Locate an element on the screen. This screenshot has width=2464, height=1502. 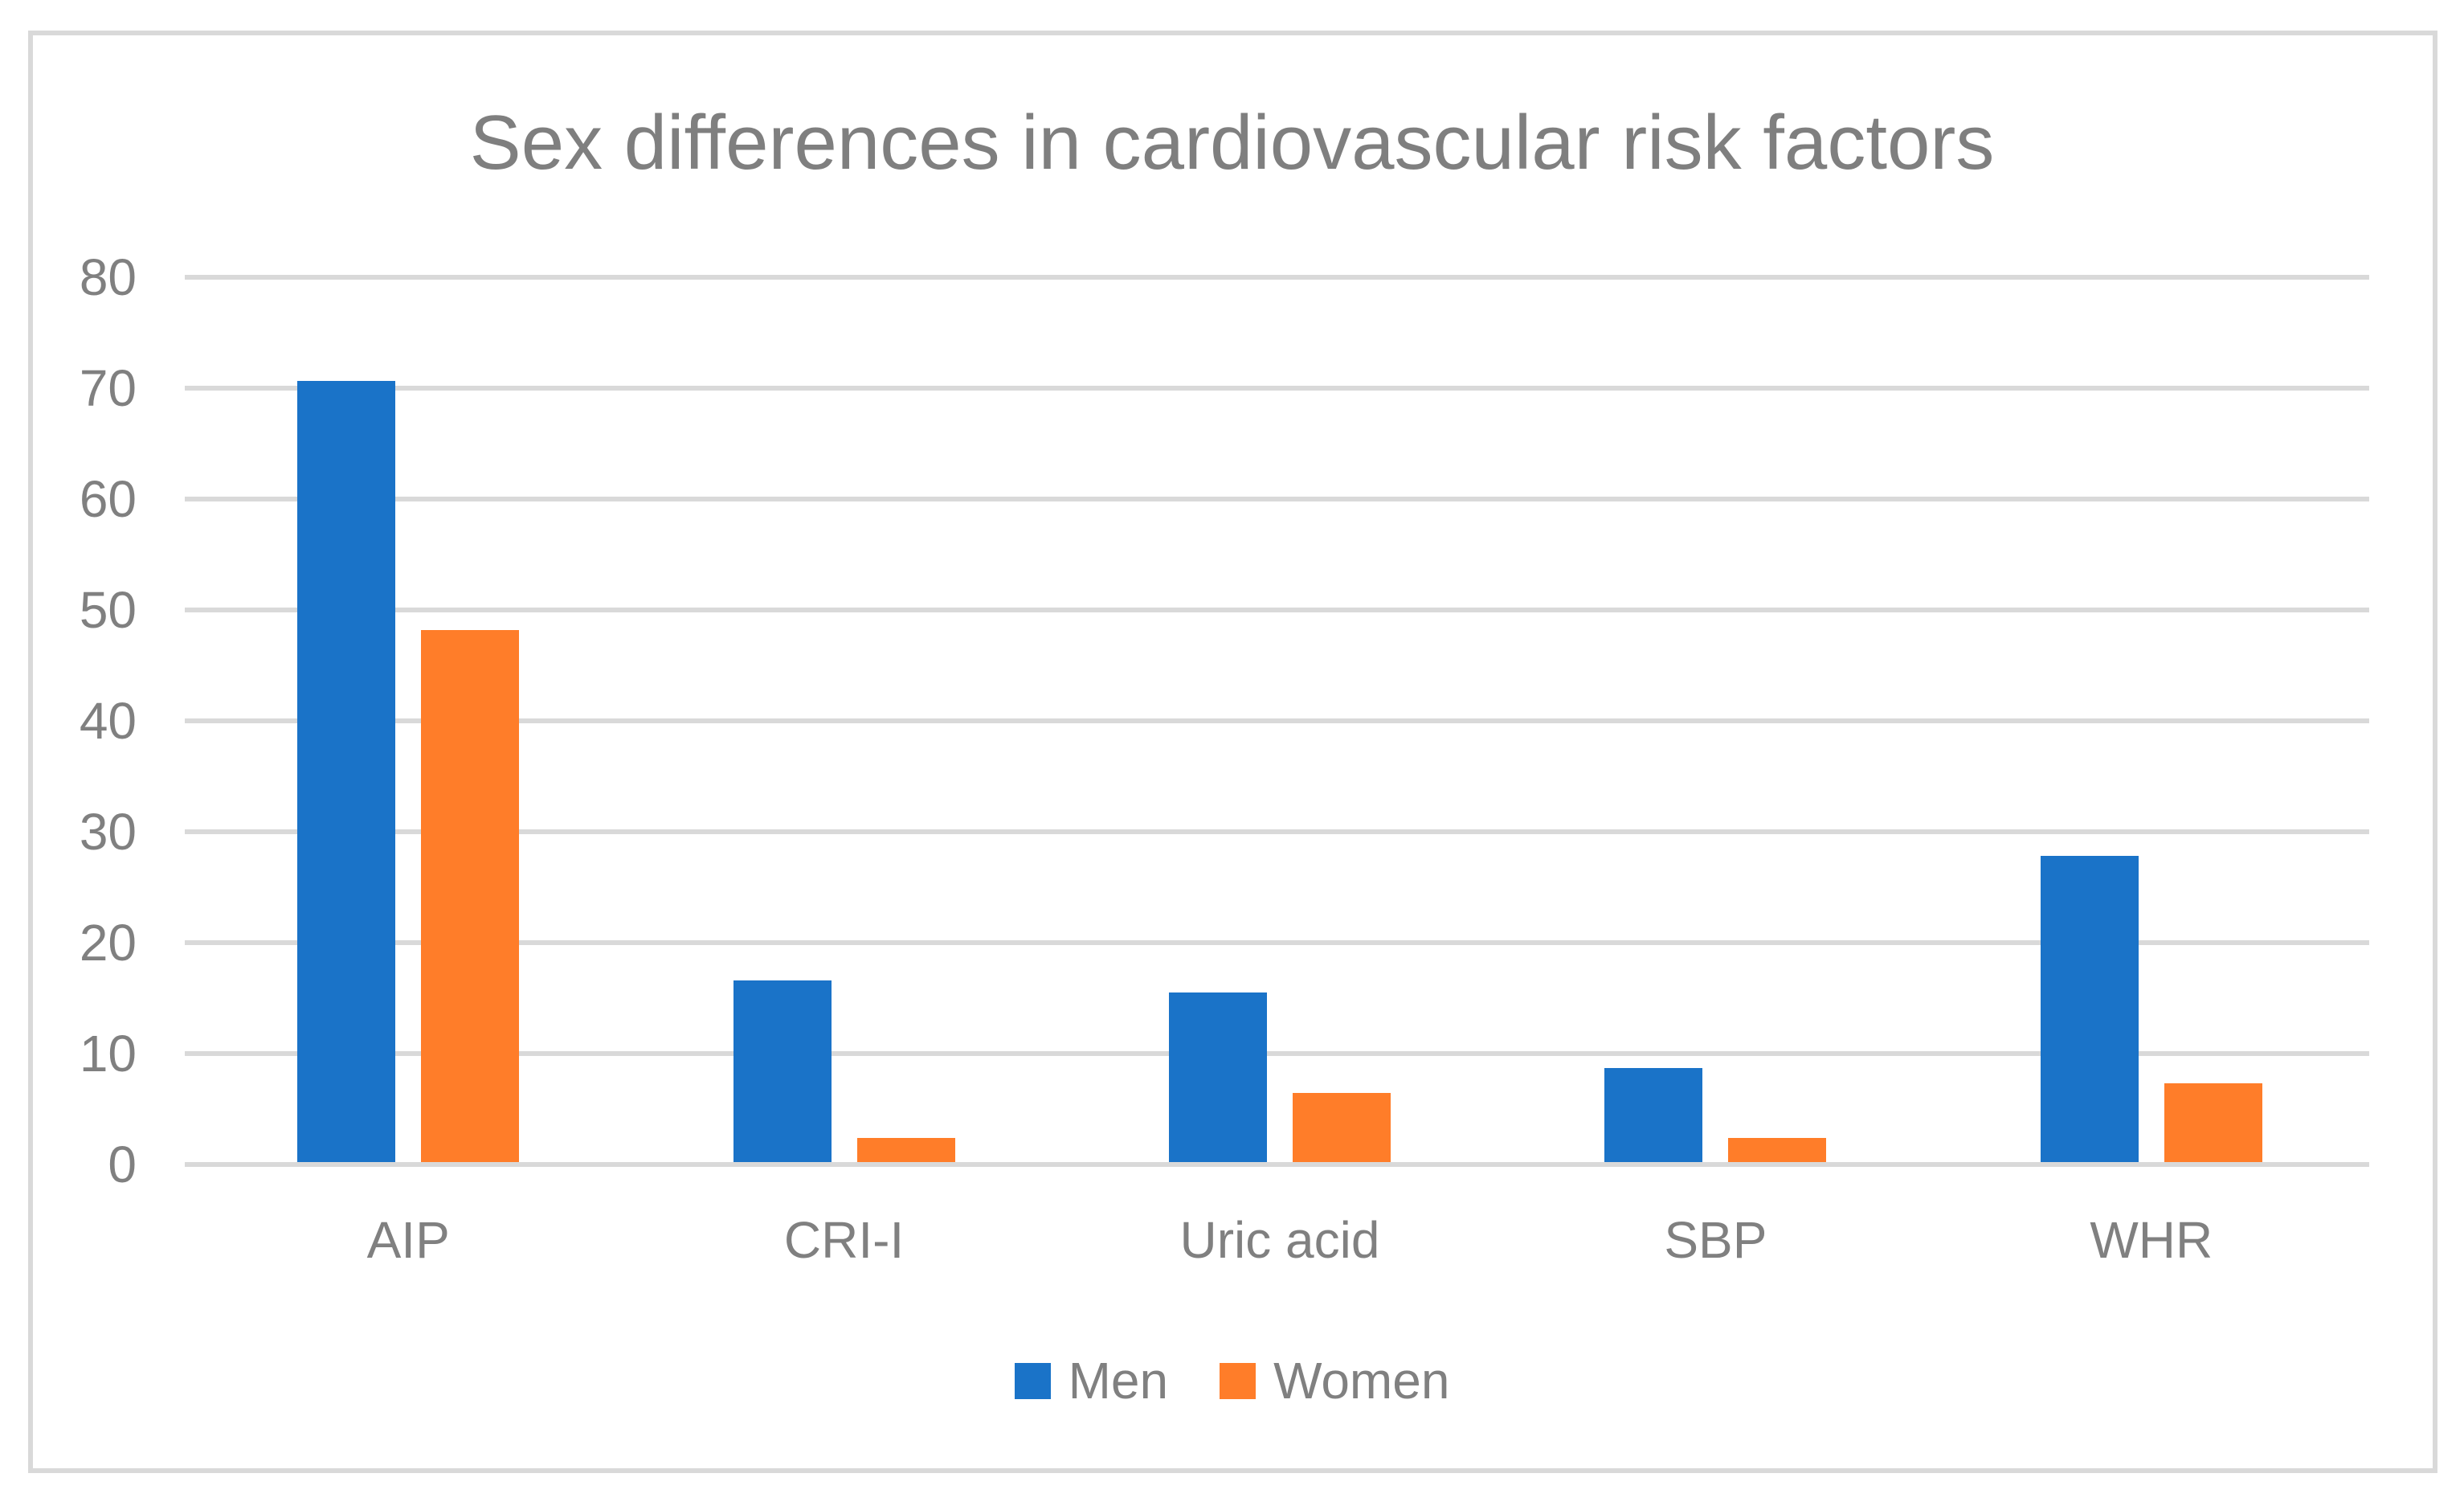
bar-women-aip is located at coordinates (471, 896).